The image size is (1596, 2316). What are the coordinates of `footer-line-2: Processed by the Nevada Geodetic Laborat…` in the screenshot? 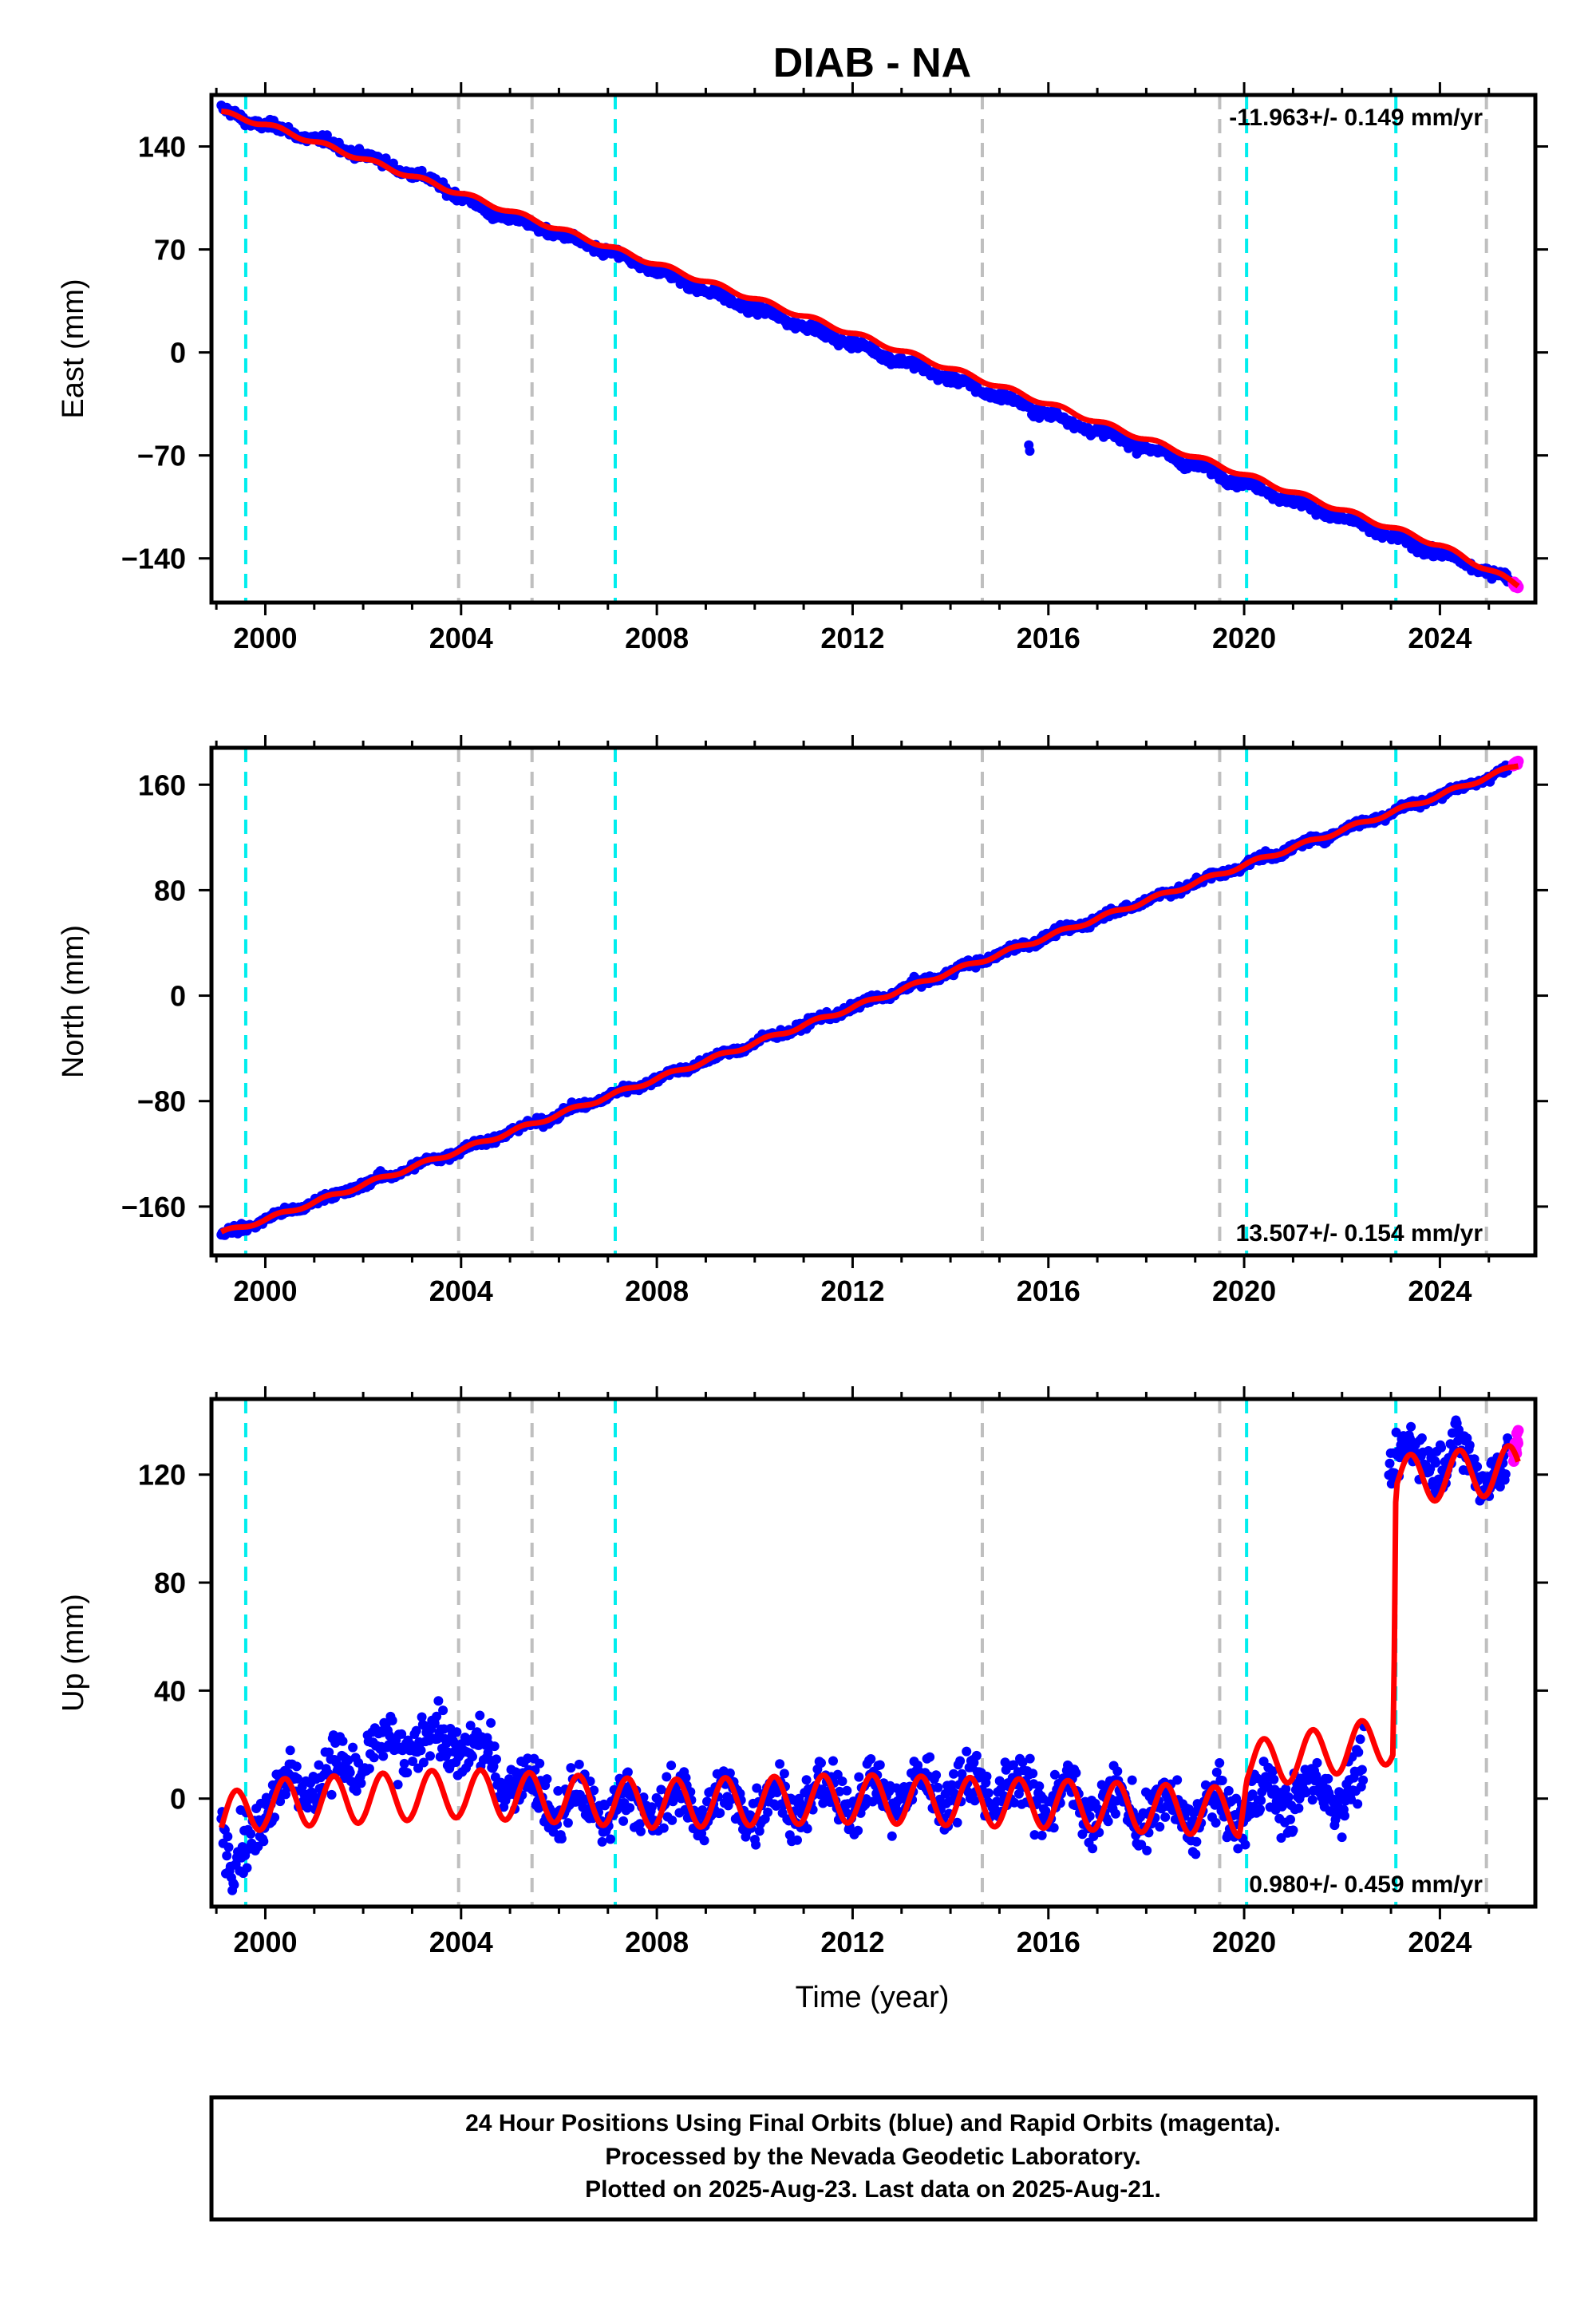 It's located at (873, 2157).